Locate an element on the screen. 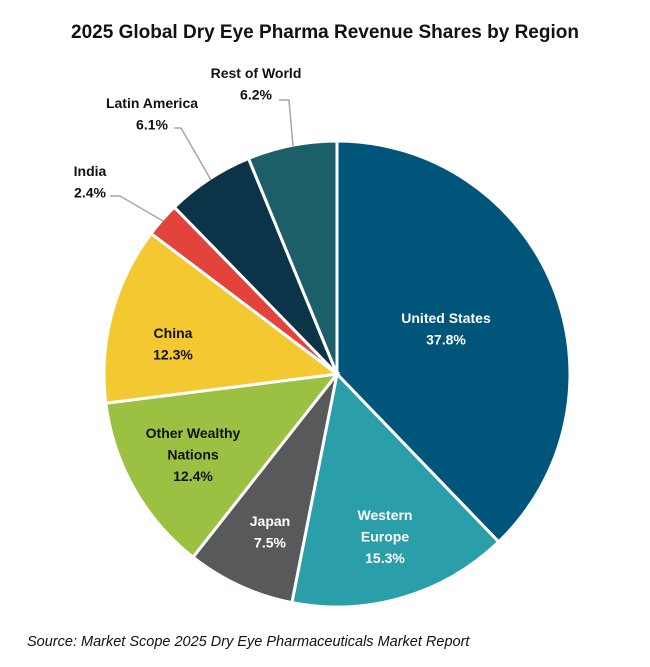 This screenshot has height=667, width=650. data-label: Latin America 6.1% is located at coordinates (152, 114).